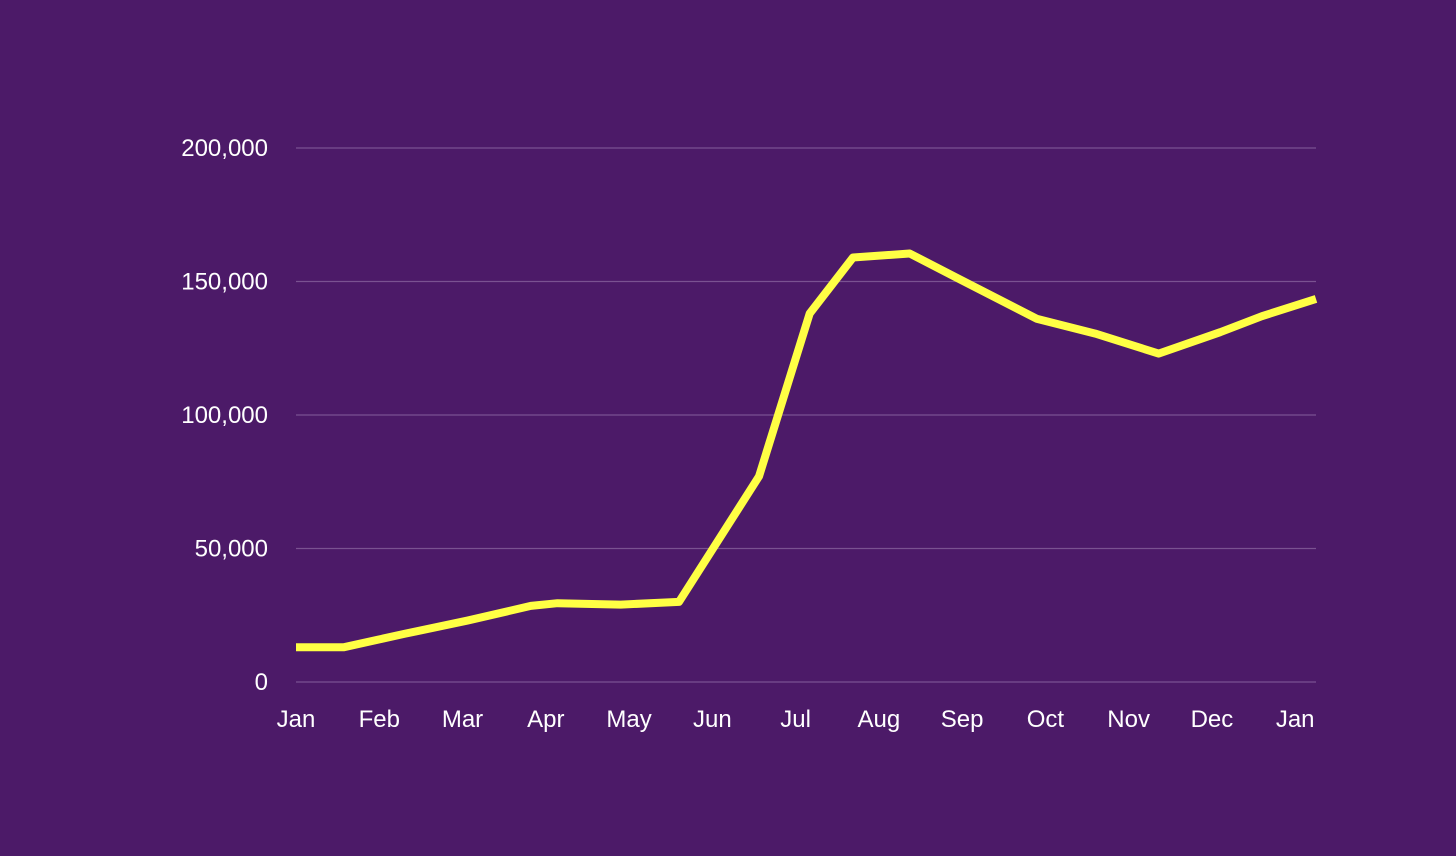  I want to click on x-tick-label: Mar, so click(462, 719).